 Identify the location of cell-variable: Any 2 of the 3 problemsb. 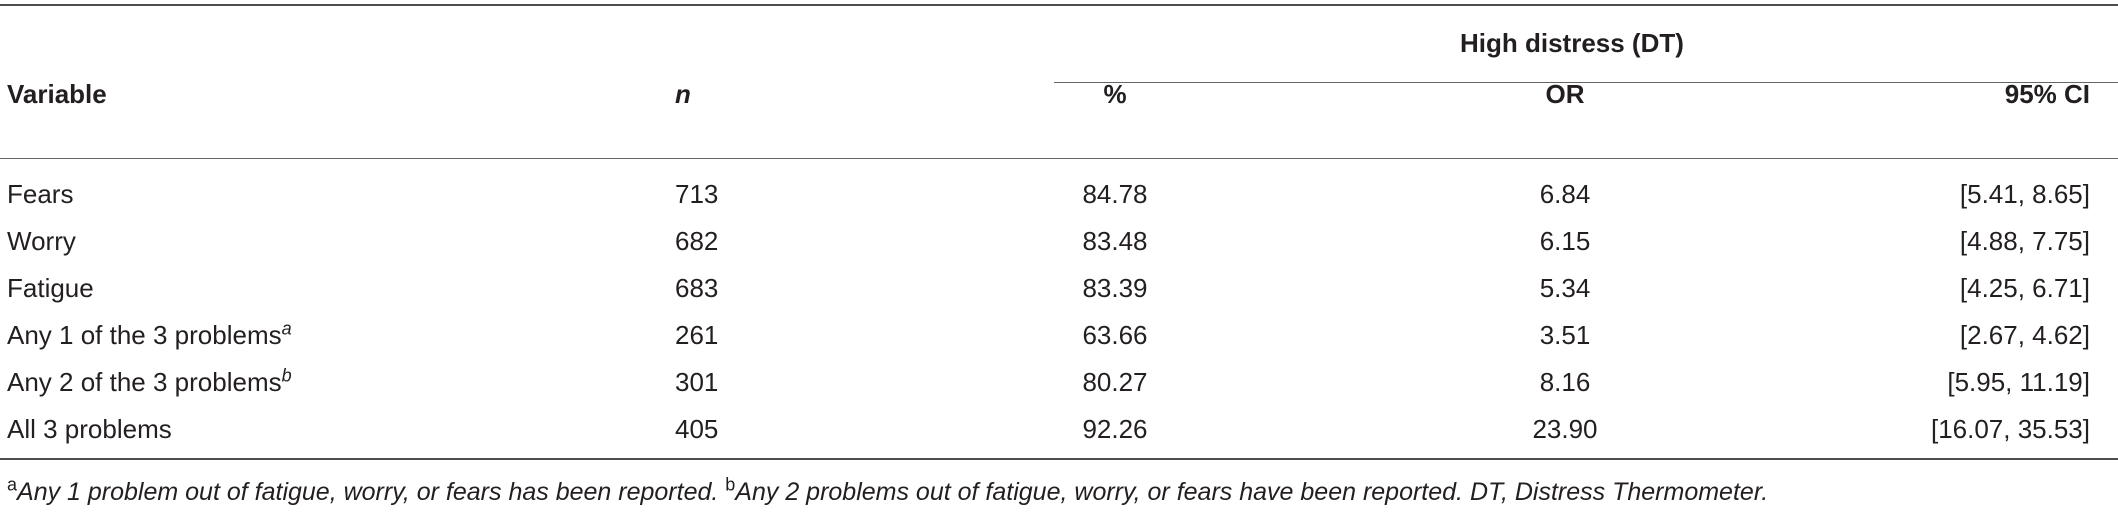
(149, 381).